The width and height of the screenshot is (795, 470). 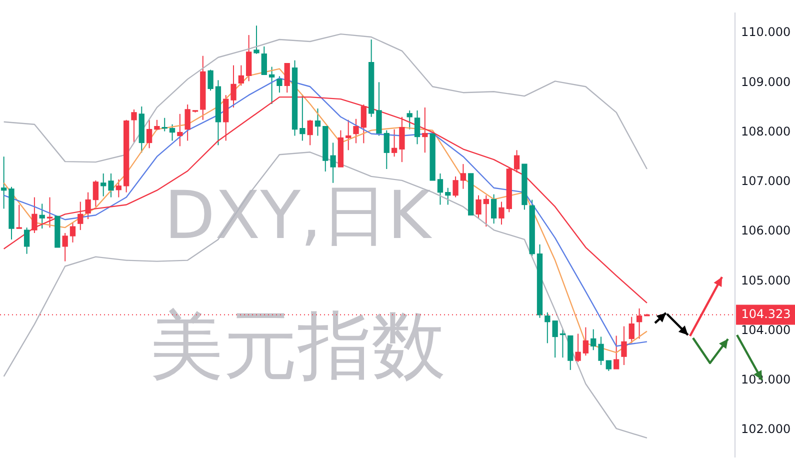 I want to click on y-tick-label: 107.000, so click(x=766, y=181).